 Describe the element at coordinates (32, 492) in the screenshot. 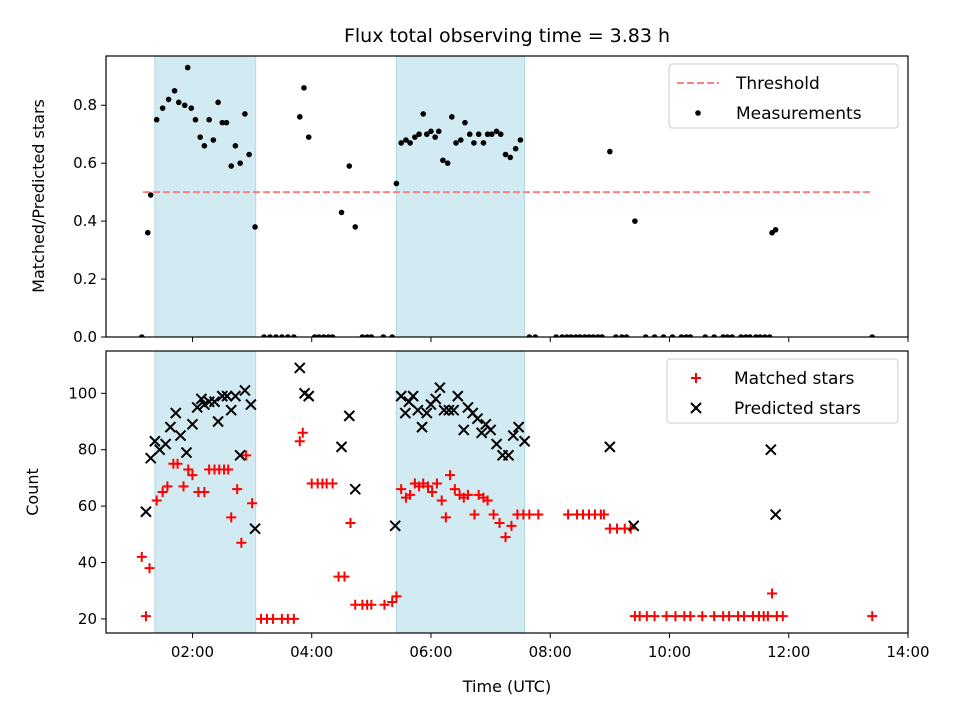

I see `bottom-y-axis-label: Count` at that location.